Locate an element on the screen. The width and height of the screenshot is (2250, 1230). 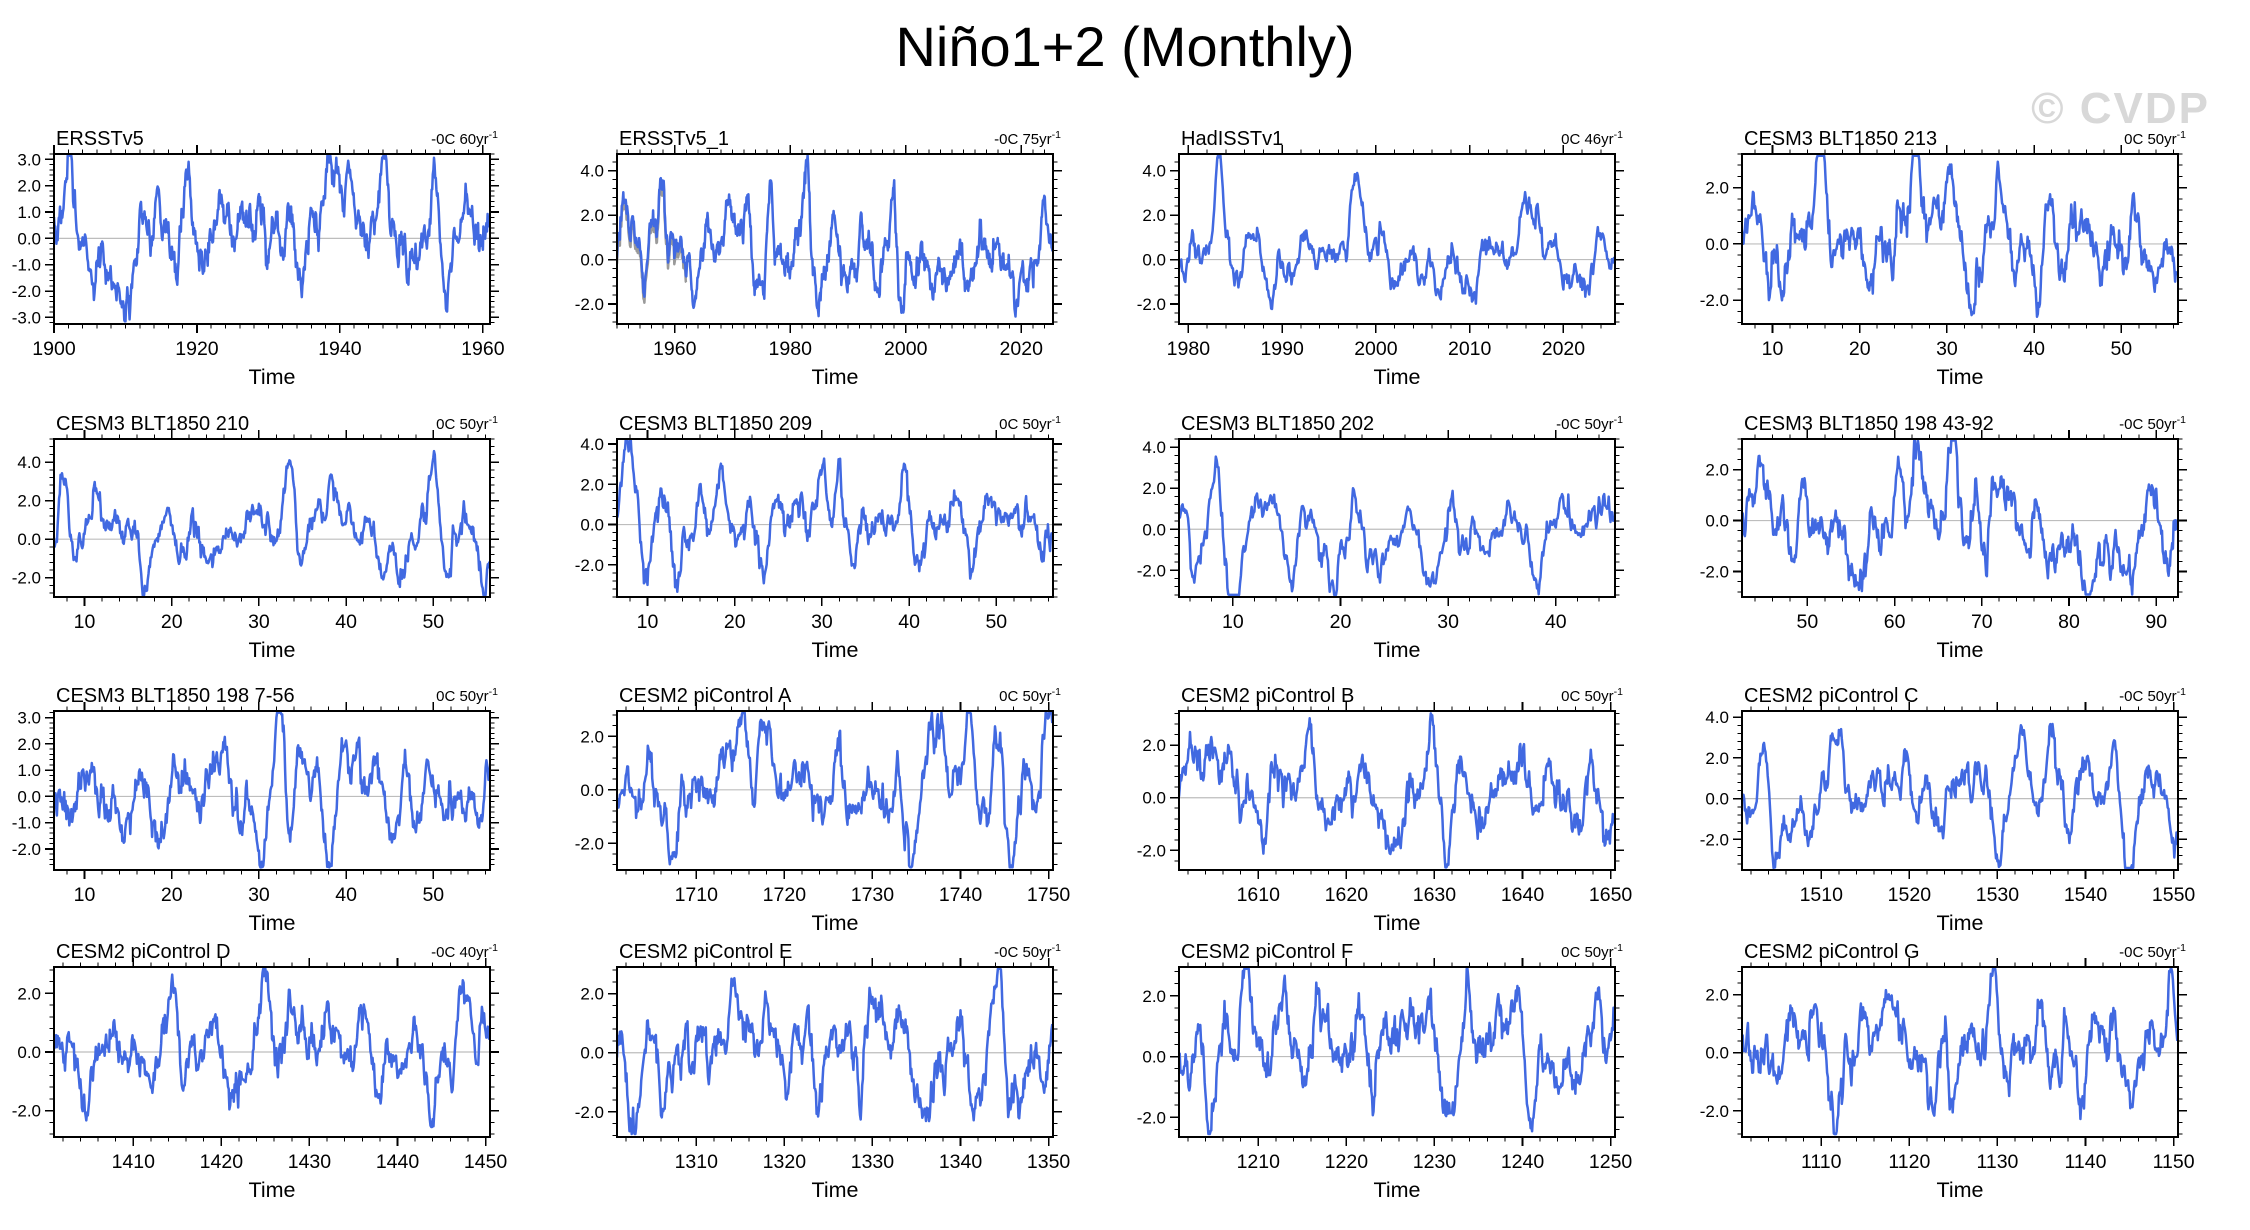
x-tick-label: 1210 is located at coordinates (1259, 1162).